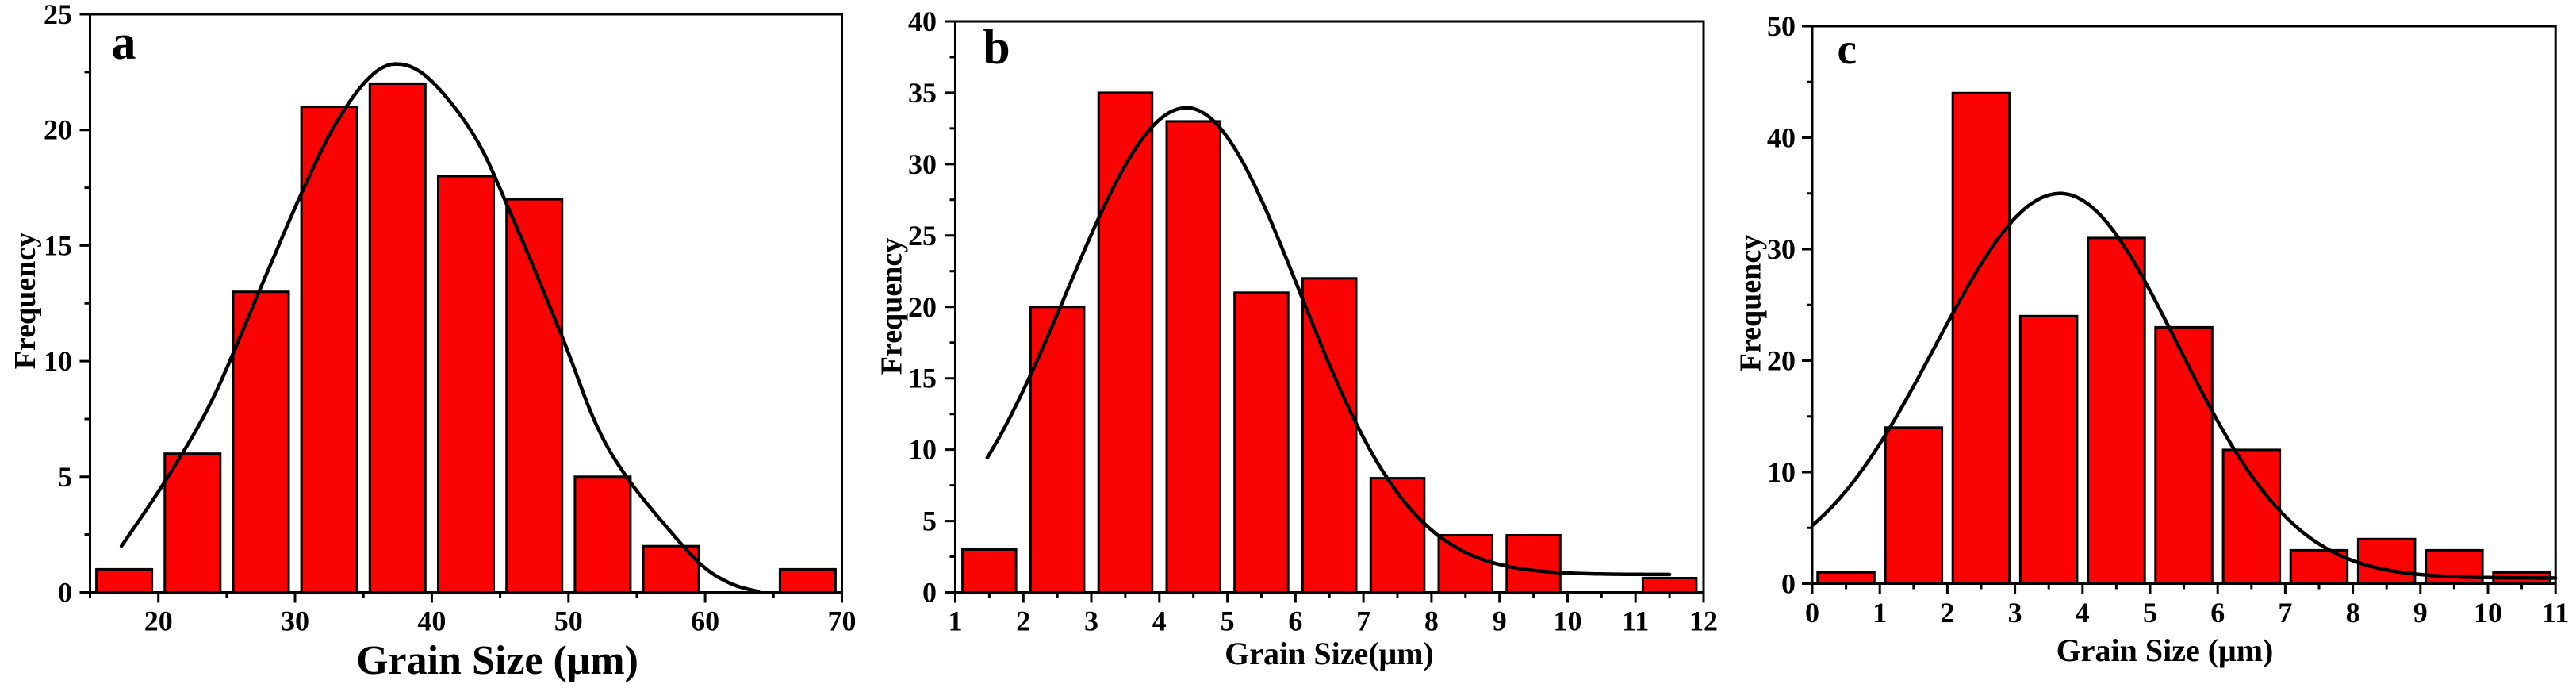 This screenshot has height=688, width=2576. What do you see at coordinates (997, 48) in the screenshot?
I see `svg-text: b` at bounding box center [997, 48].